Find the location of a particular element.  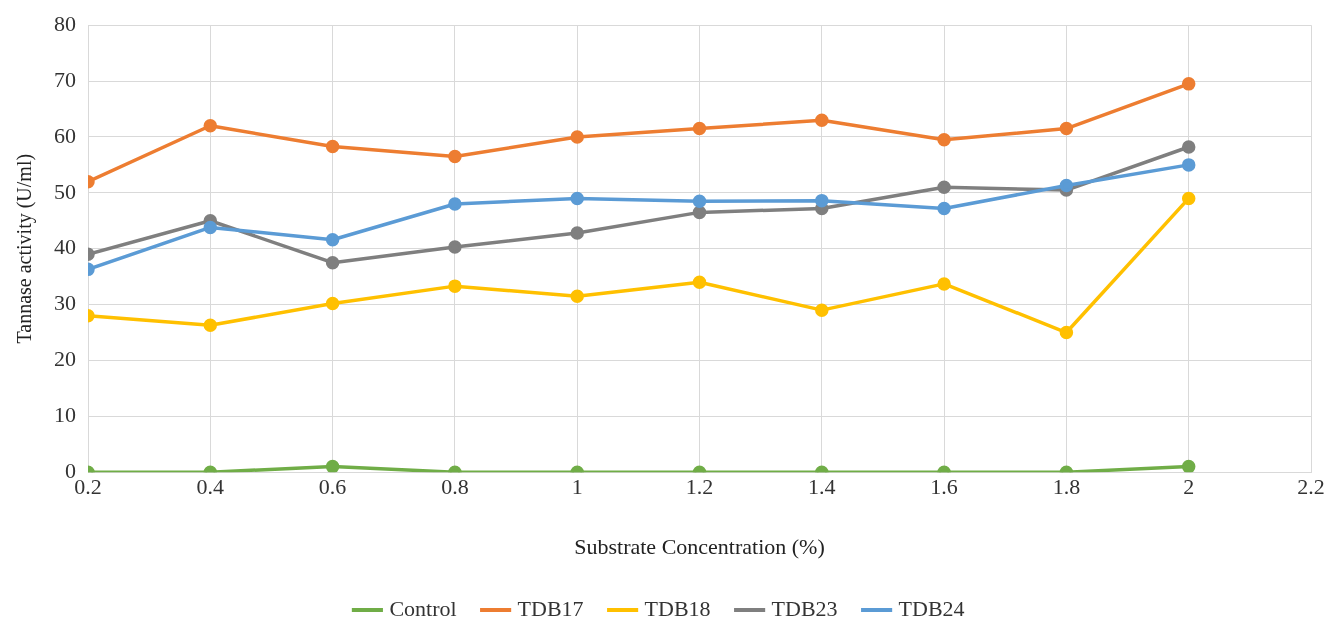

y-tick-label: 20 is located at coordinates (65, 359).